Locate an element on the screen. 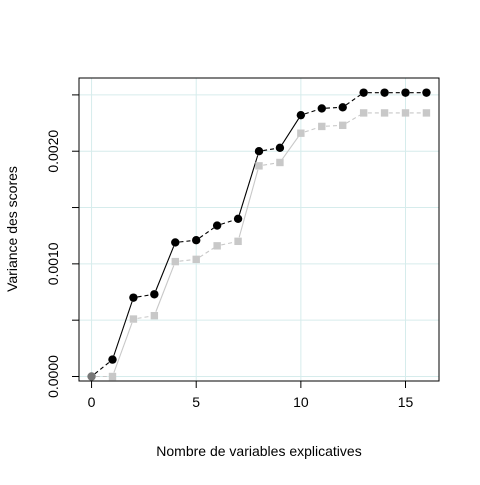 The width and height of the screenshot is (480, 485). y-tick-label: 0.0000 is located at coordinates (53, 376).